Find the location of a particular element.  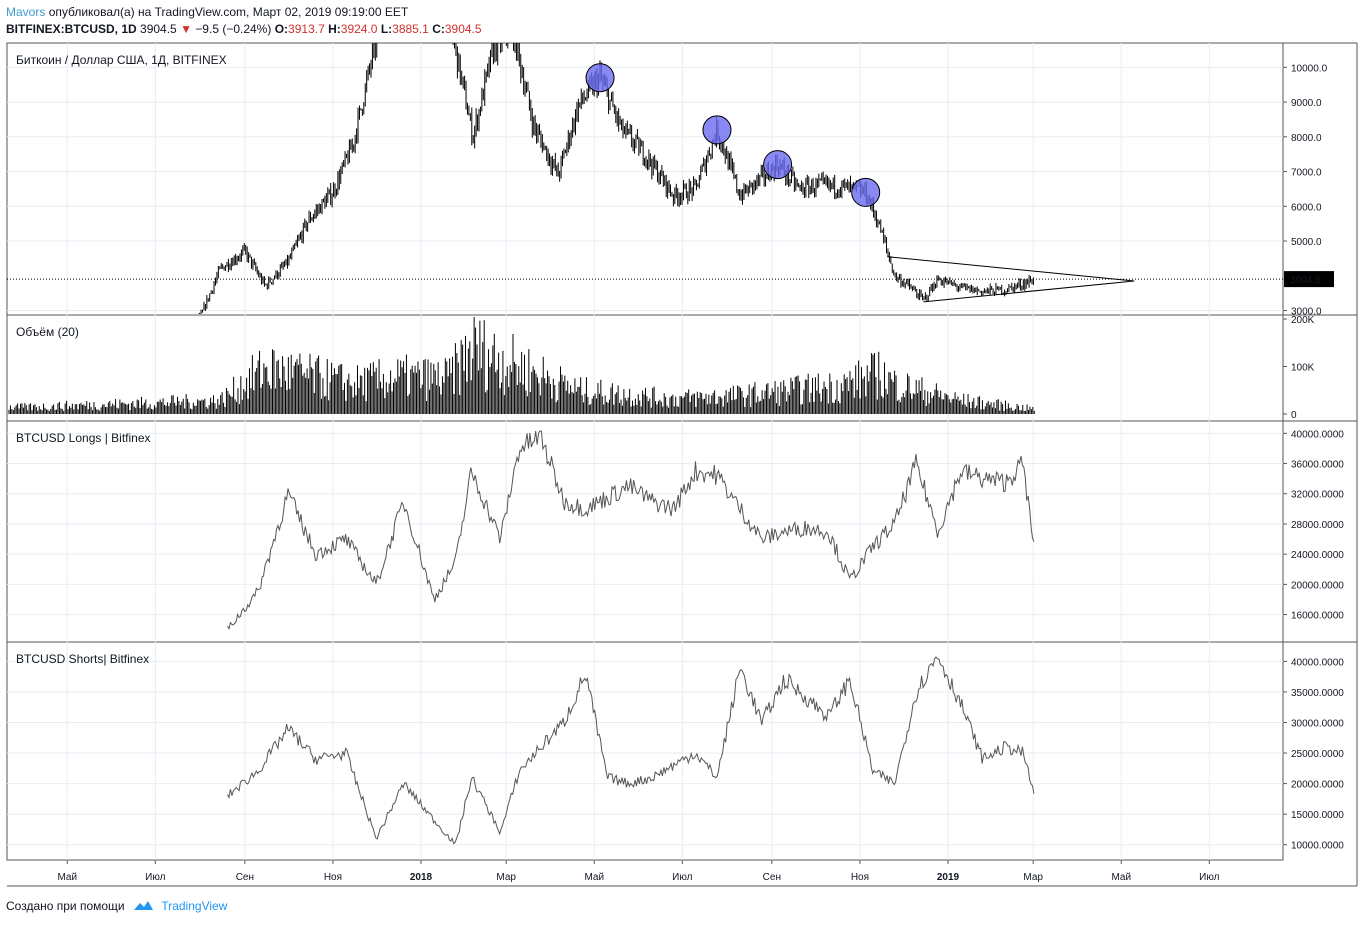

down-arrow-icon: ▼ is located at coordinates (186, 29).